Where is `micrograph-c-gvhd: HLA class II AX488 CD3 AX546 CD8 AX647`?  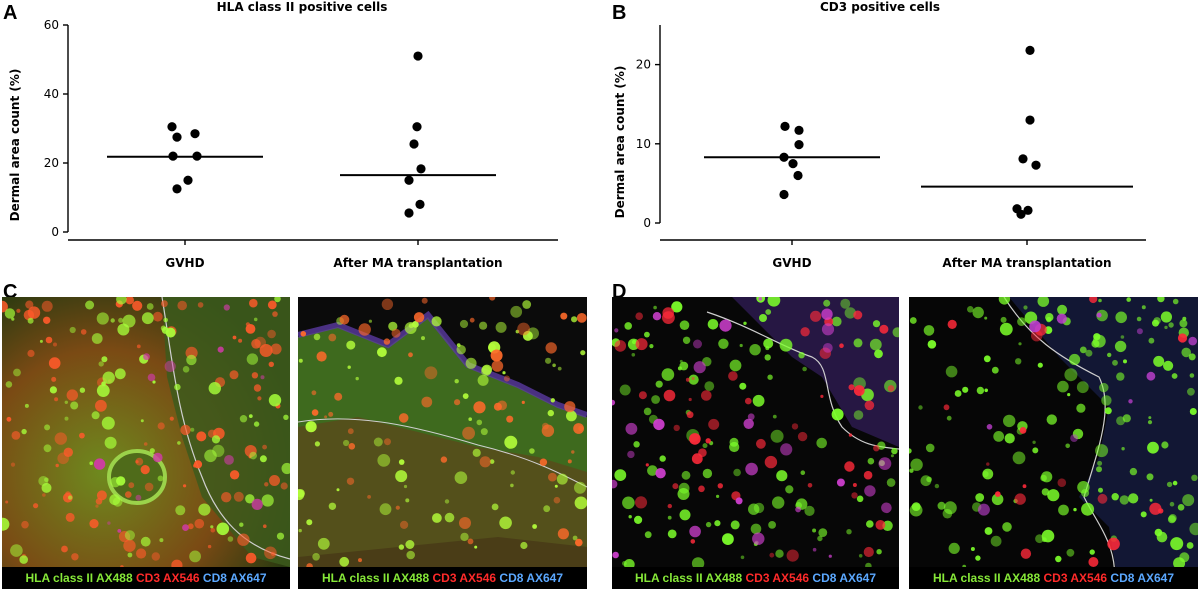 micrograph-c-gvhd: HLA class II AX488 CD3 AX546 CD8 AX647 is located at coordinates (146, 443).